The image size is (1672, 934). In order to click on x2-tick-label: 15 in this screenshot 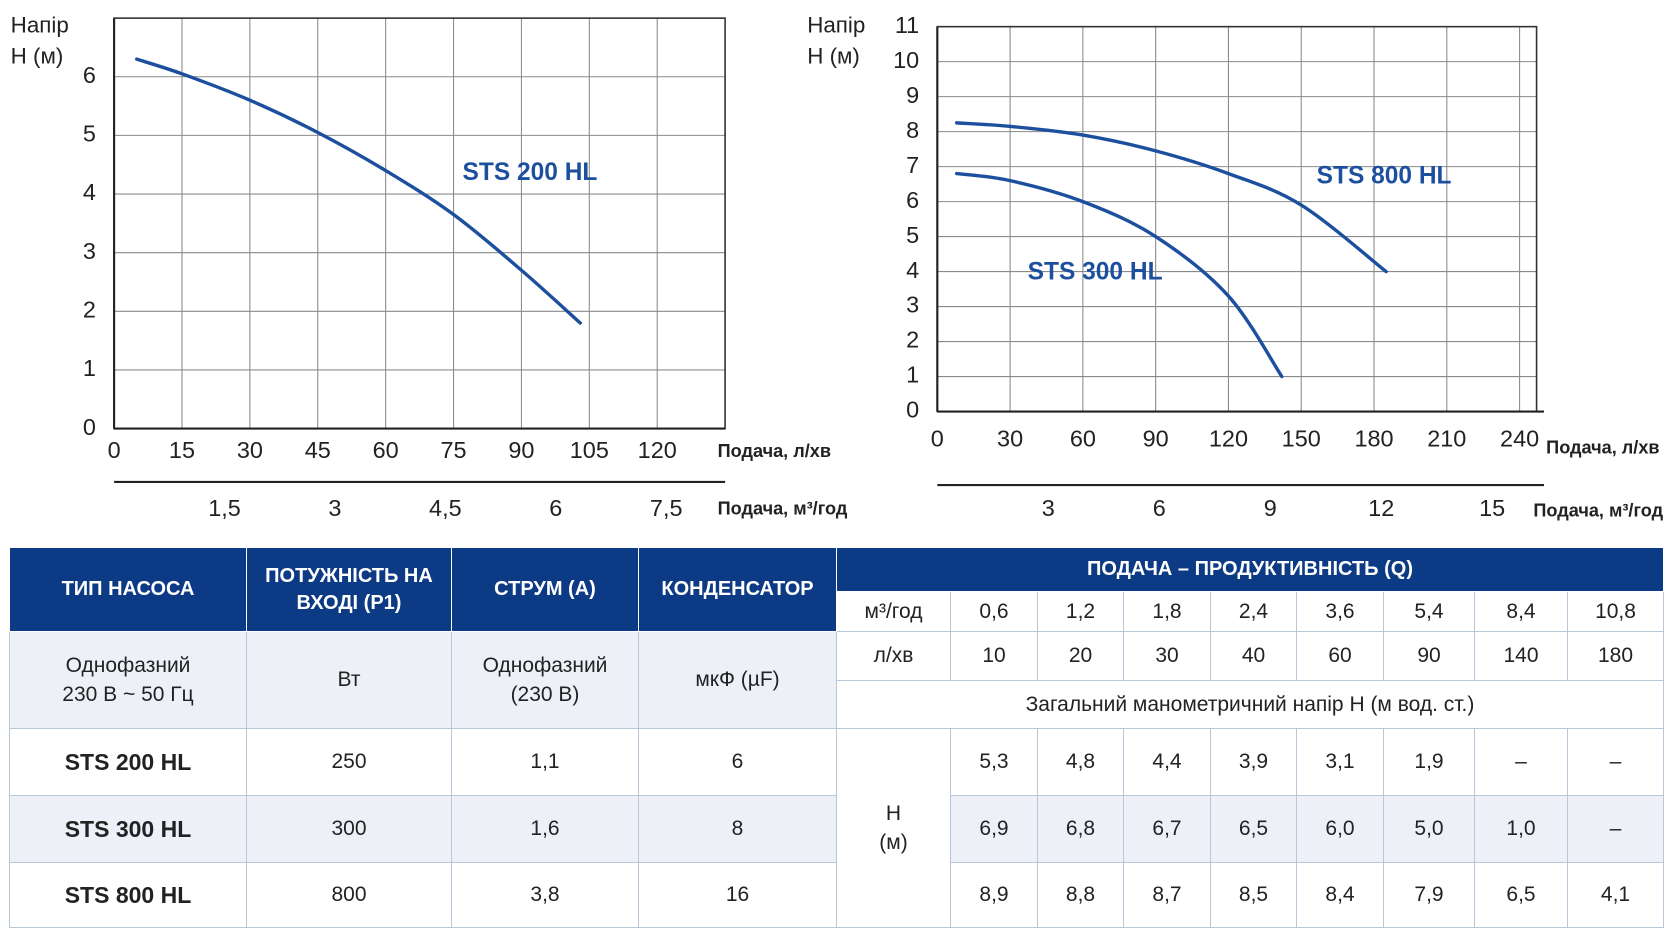, I will do `click(1492, 508)`.